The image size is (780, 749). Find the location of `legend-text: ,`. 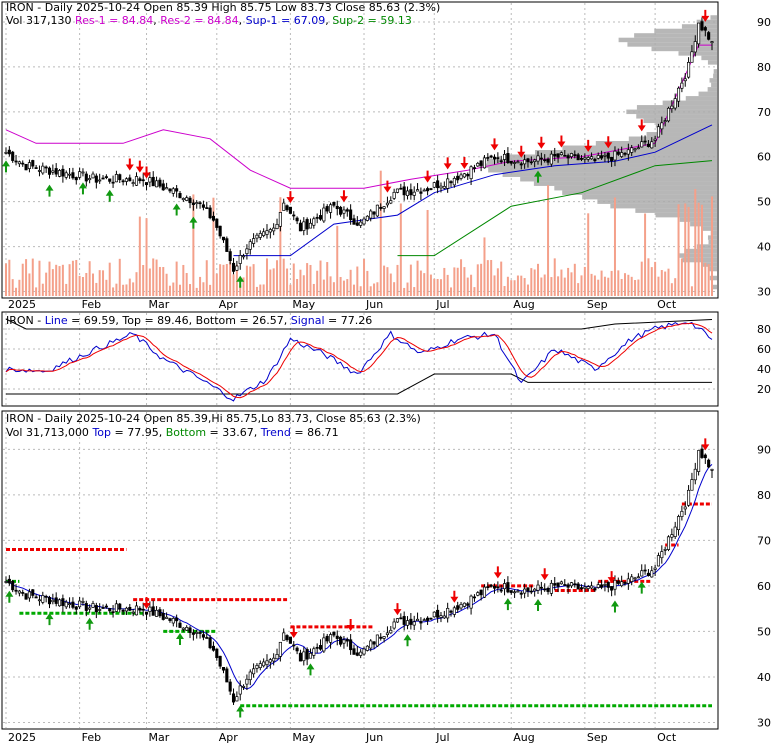

legend-text: , is located at coordinates (156, 20).